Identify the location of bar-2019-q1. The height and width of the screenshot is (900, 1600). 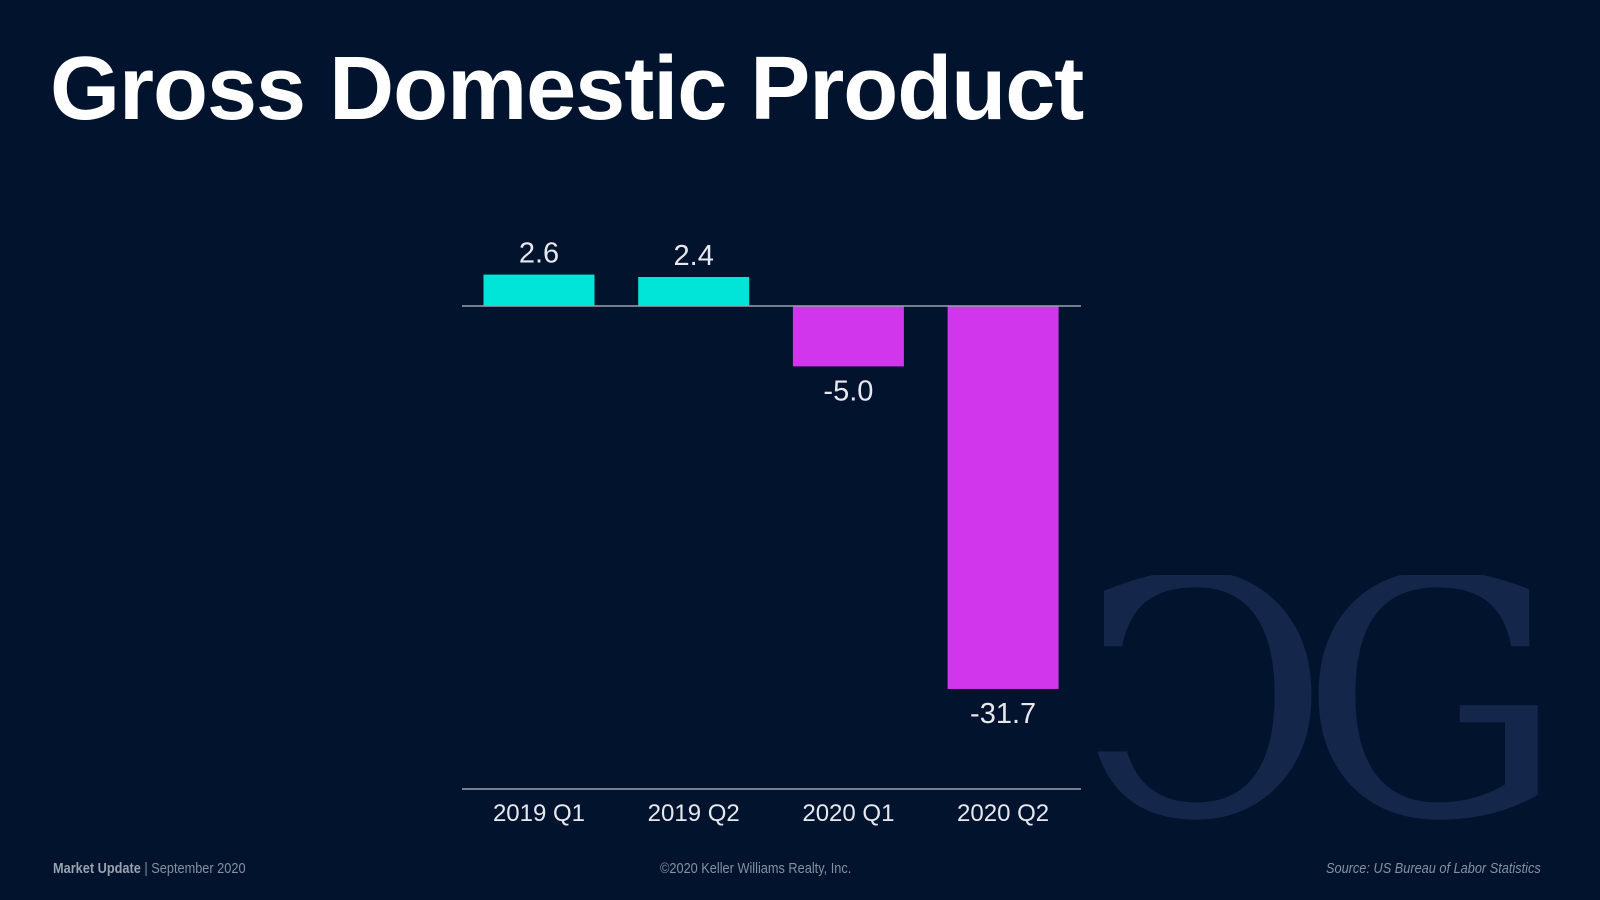
(539, 290).